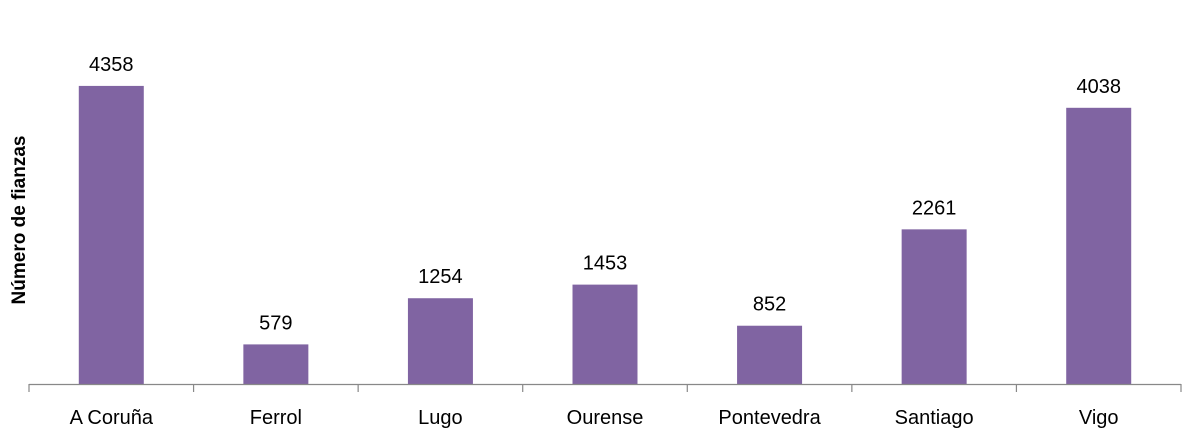  What do you see at coordinates (769, 418) in the screenshot?
I see `x-tick-label: Pontevedra` at bounding box center [769, 418].